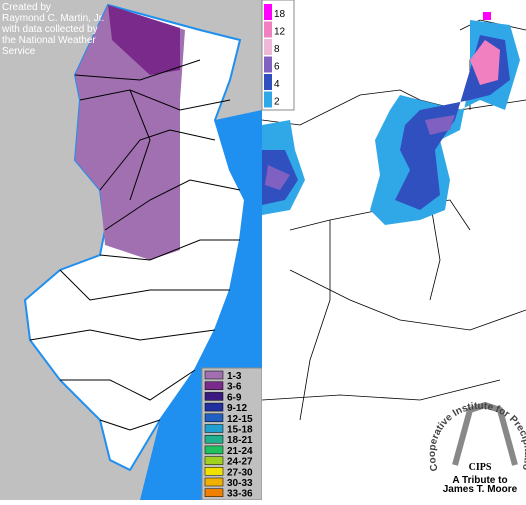 Image resolution: width=526 pixels, height=505 pixels. What do you see at coordinates (485, 433) in the screenshot?
I see `logo-arch` at bounding box center [485, 433].